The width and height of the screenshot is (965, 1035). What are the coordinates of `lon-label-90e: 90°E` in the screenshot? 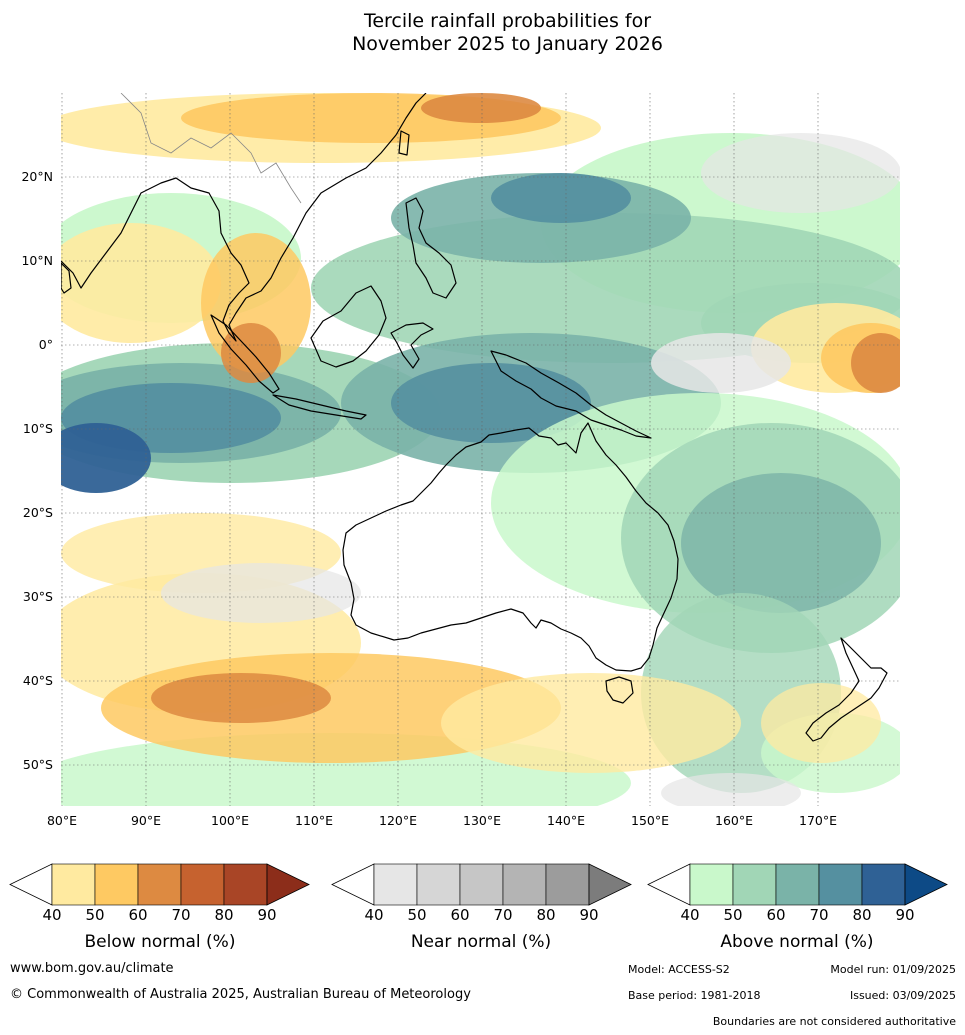 It's located at (146, 820).